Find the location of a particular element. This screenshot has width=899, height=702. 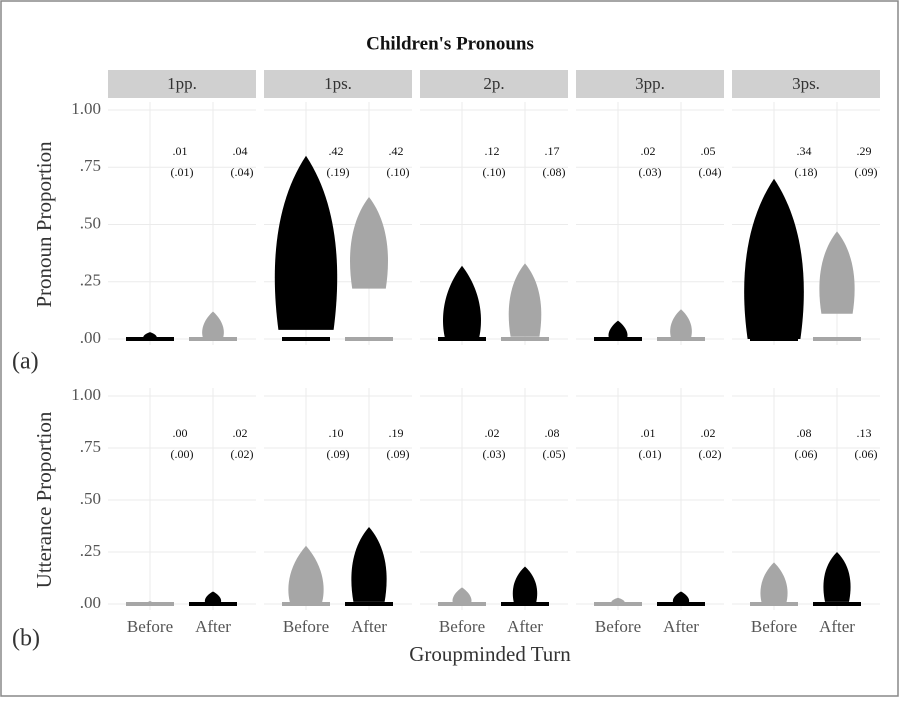

y-axis-label: Utterance Proportion is located at coordinates (44, 499).